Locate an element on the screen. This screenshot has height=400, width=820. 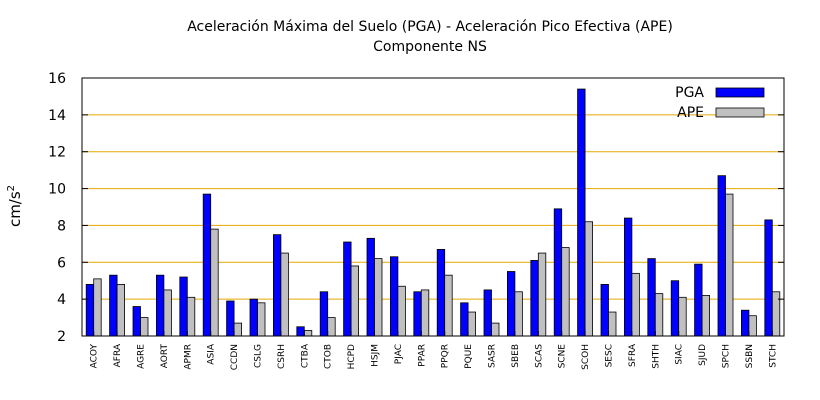
bar-pga-cslg is located at coordinates (253, 317).